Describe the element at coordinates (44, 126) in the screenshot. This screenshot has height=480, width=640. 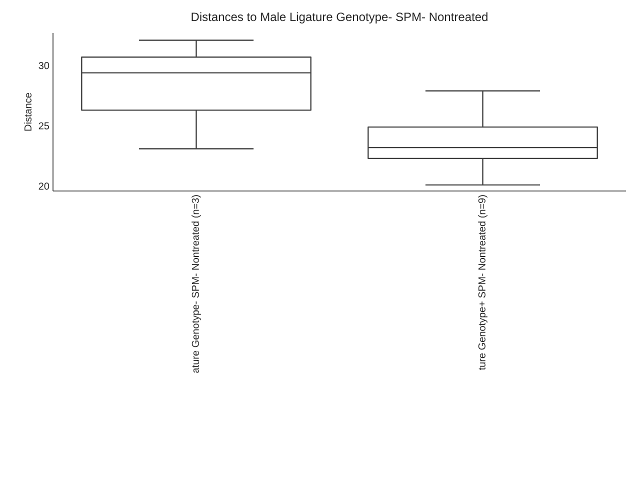
I see `y-tick-label: 25` at that location.